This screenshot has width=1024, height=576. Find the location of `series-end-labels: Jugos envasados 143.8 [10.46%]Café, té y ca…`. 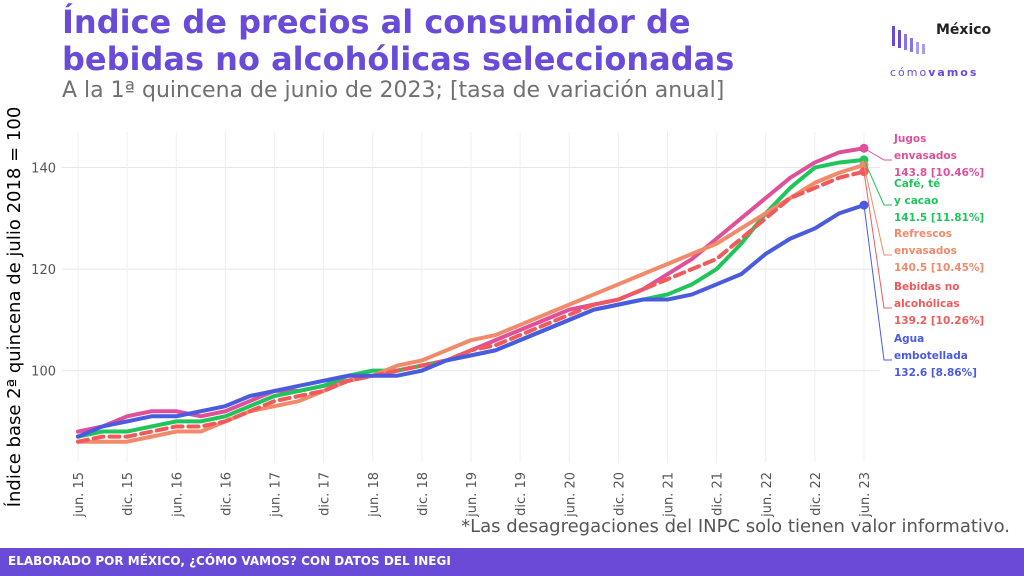

series-end-labels: Jugos envasados 143.8 [10.46%]Café, té y ca… is located at coordinates (923, 256).